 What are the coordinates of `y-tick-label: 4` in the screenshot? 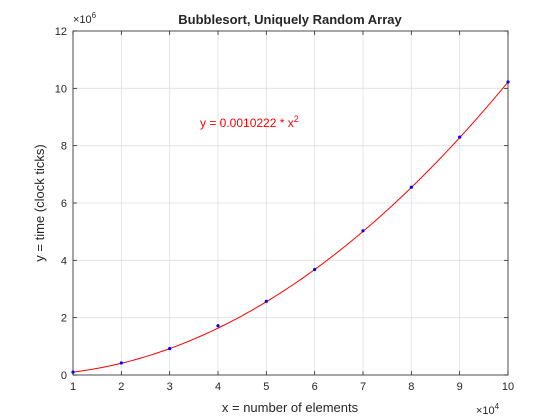 It's located at (64, 261).